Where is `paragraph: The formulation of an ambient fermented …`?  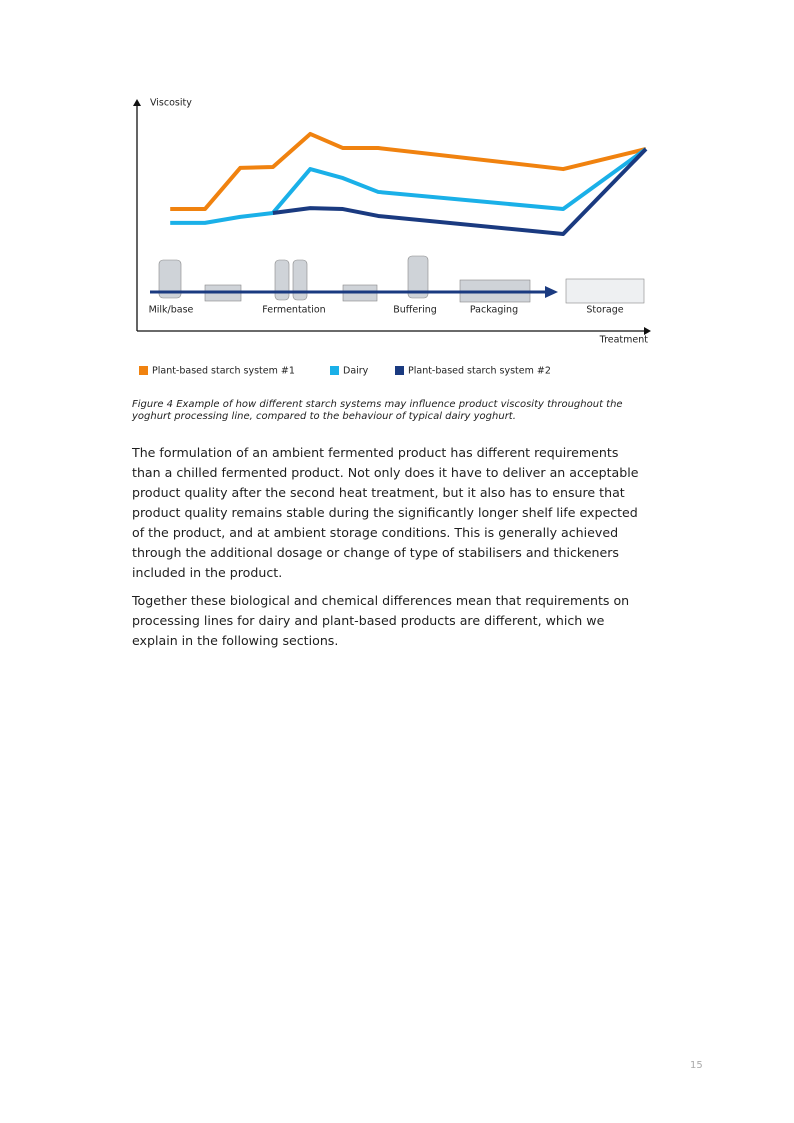 paragraph: The formulation of an ambient fermented … is located at coordinates (385, 512).